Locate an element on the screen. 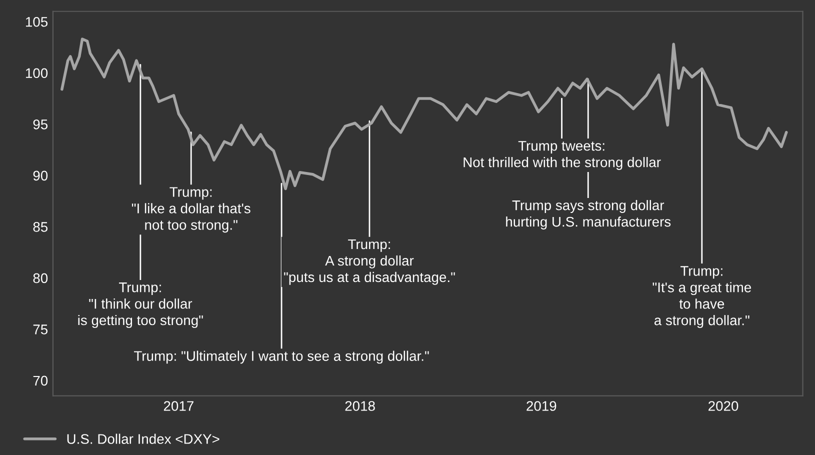  y-tick-label: 80 is located at coordinates (40, 278).